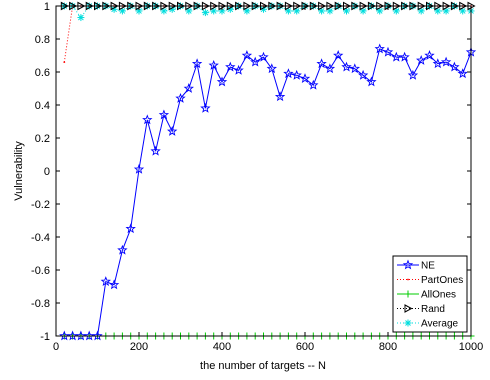  Describe the element at coordinates (47, 172) in the screenshot. I see `y-tick-label: 0` at that location.